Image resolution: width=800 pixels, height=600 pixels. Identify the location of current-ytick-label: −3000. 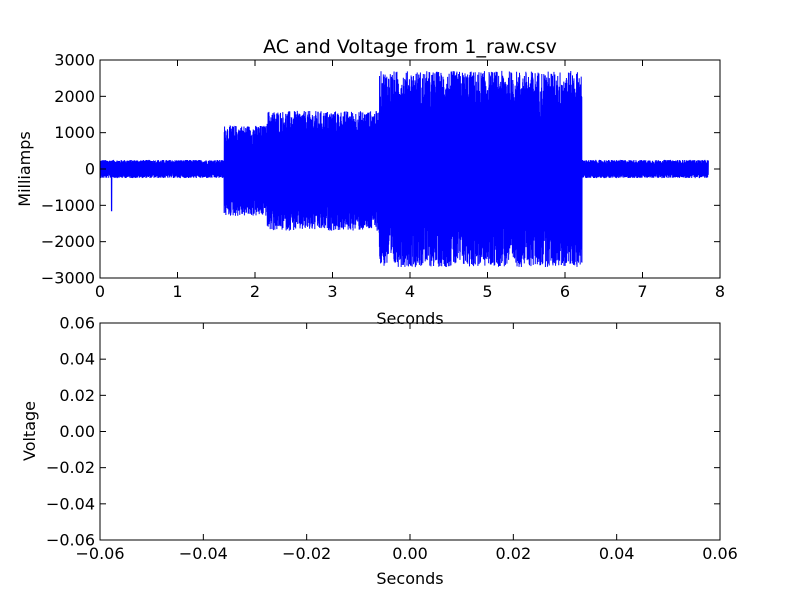
(68, 278).